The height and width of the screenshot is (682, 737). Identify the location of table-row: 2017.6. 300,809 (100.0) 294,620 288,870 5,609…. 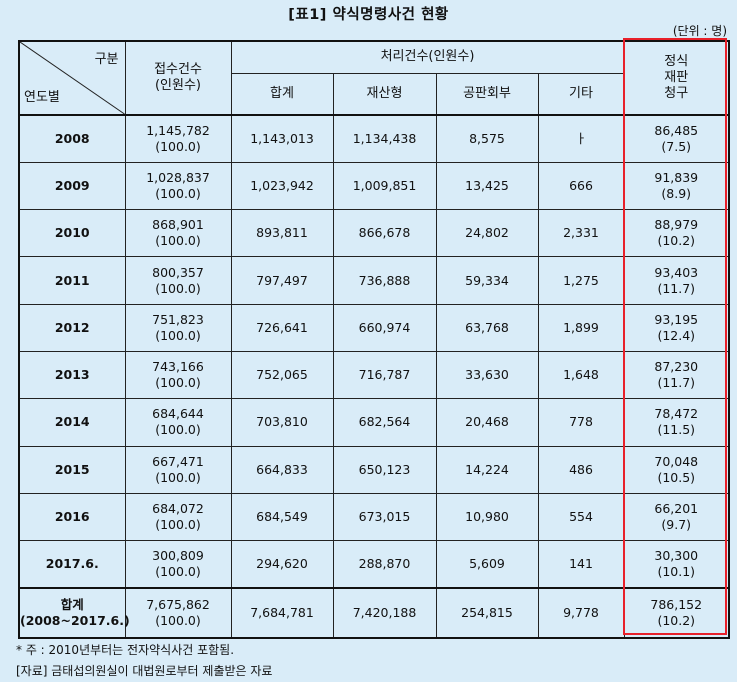
(374, 564).